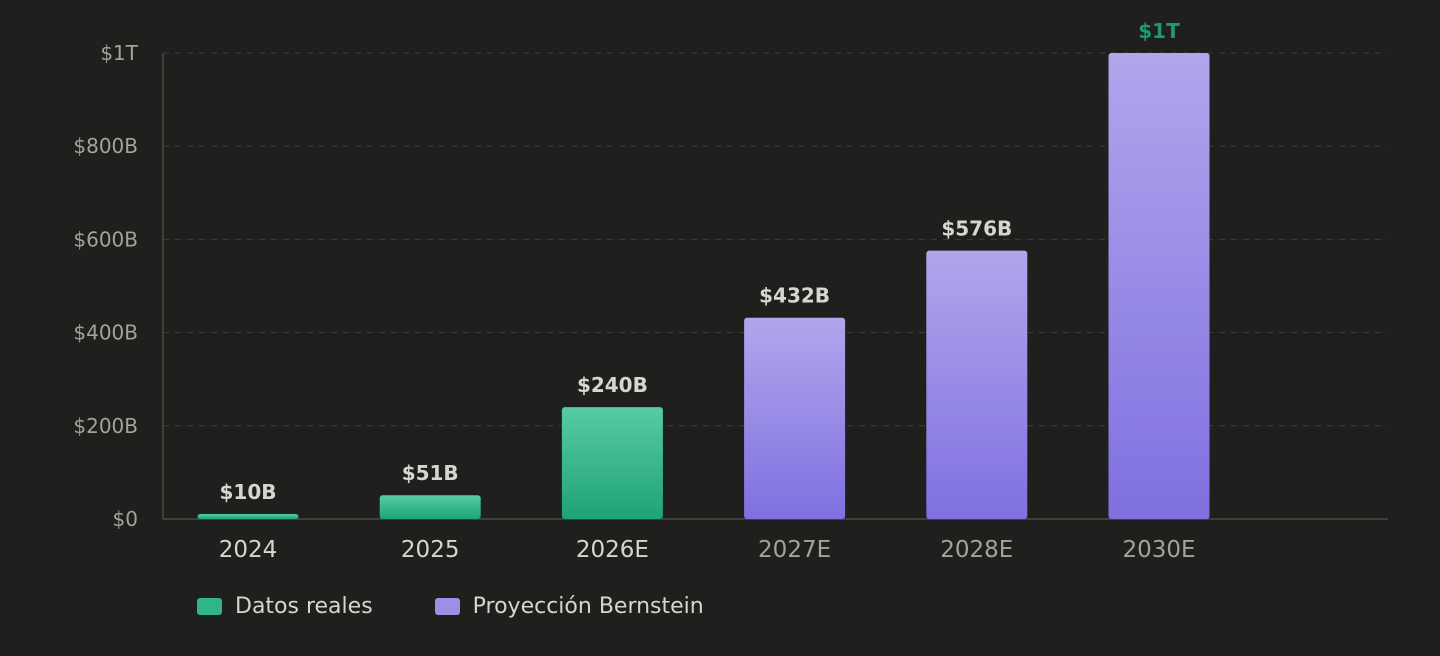  Describe the element at coordinates (105, 239) in the screenshot. I see `y-tick-label: $600B` at that location.